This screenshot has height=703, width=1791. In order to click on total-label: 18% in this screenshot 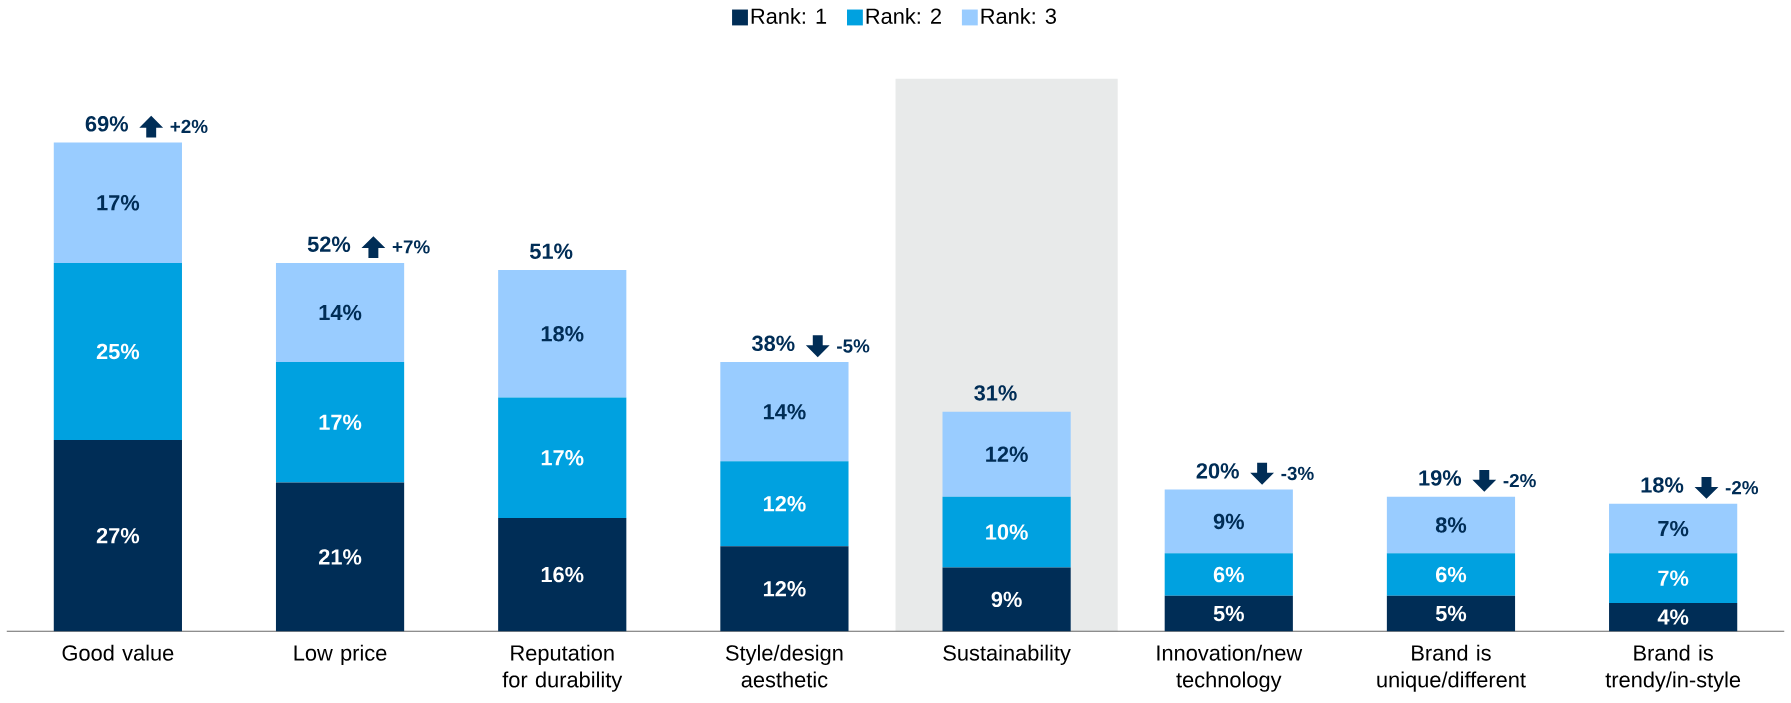, I will do `click(1662, 485)`.